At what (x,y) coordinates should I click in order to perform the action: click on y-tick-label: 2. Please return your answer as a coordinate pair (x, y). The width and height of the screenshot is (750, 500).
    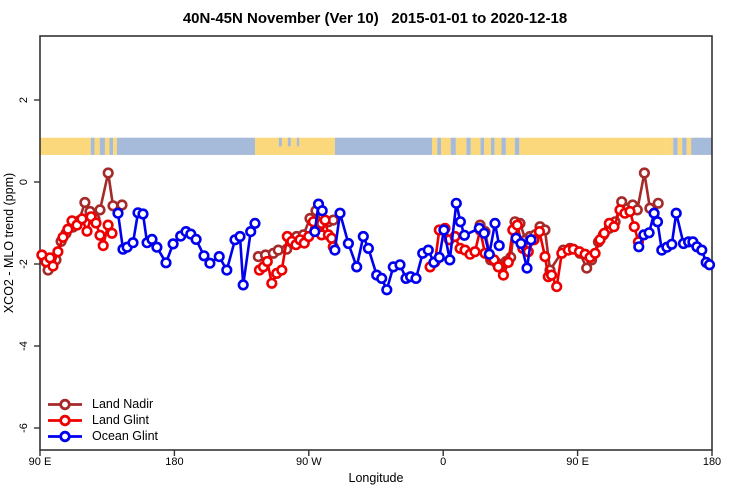
    Looking at the image, I should click on (24, 100).